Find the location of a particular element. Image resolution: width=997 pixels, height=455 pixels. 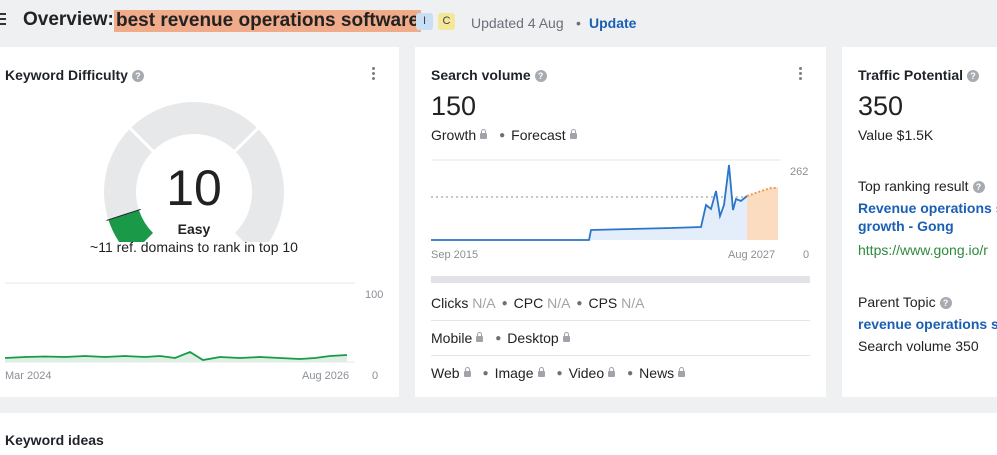

difficulty-gauge is located at coordinates (194, 172).